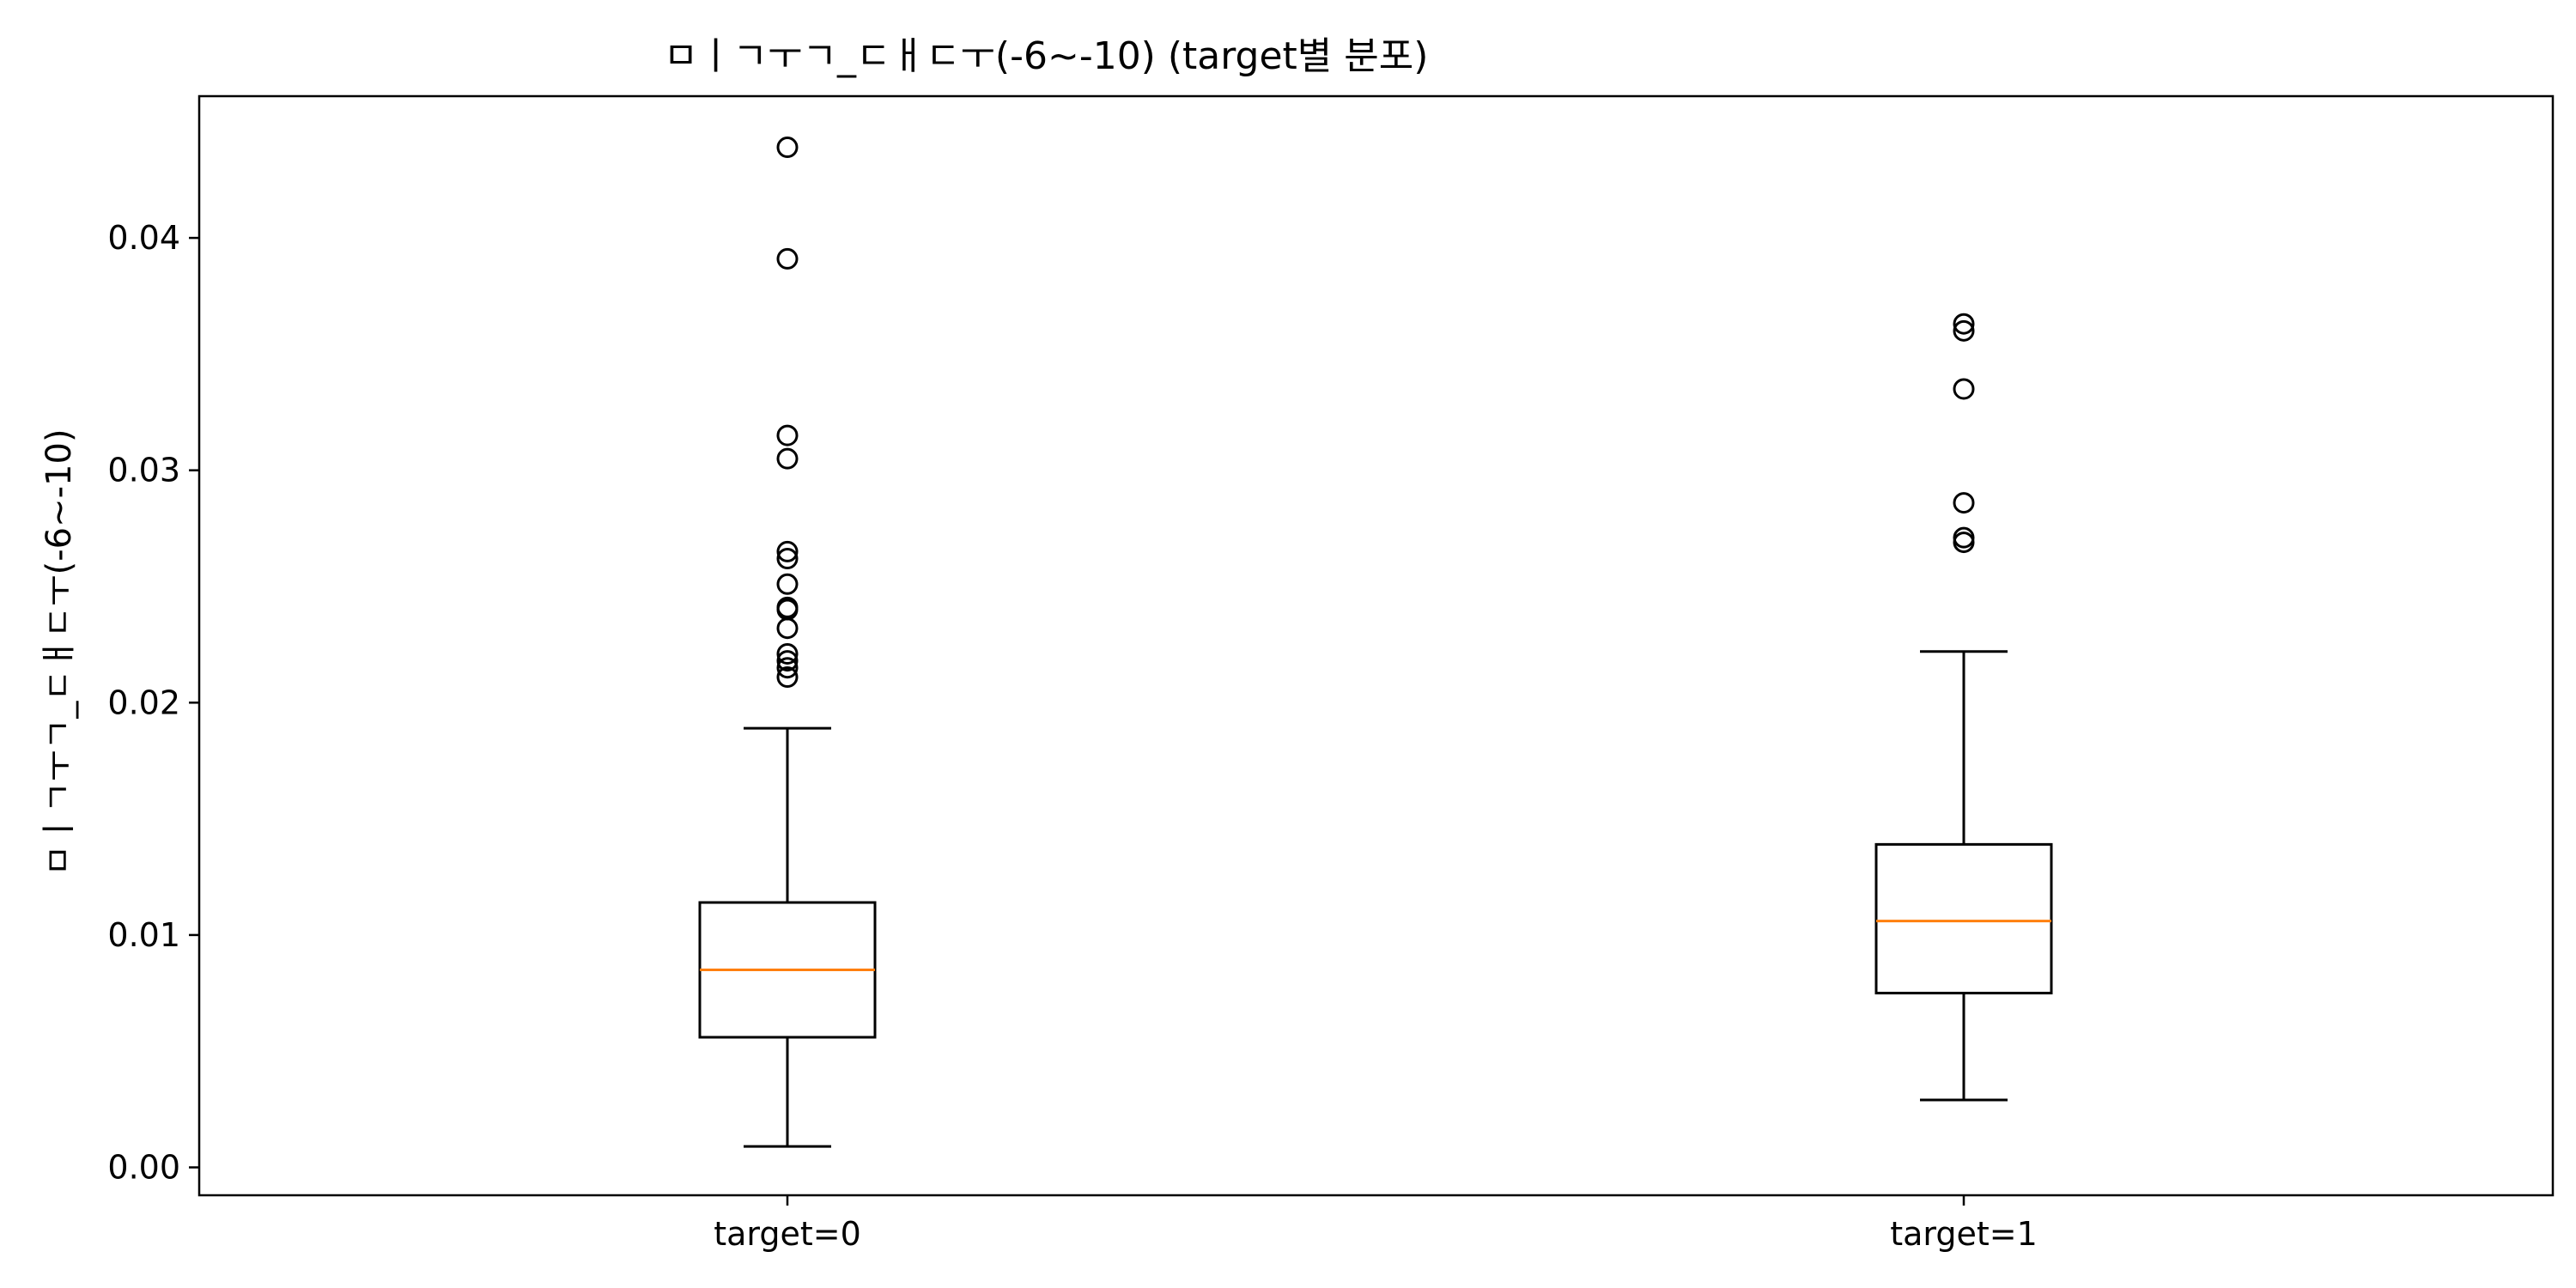  I want to click on iqr-box, so click(1963, 918).